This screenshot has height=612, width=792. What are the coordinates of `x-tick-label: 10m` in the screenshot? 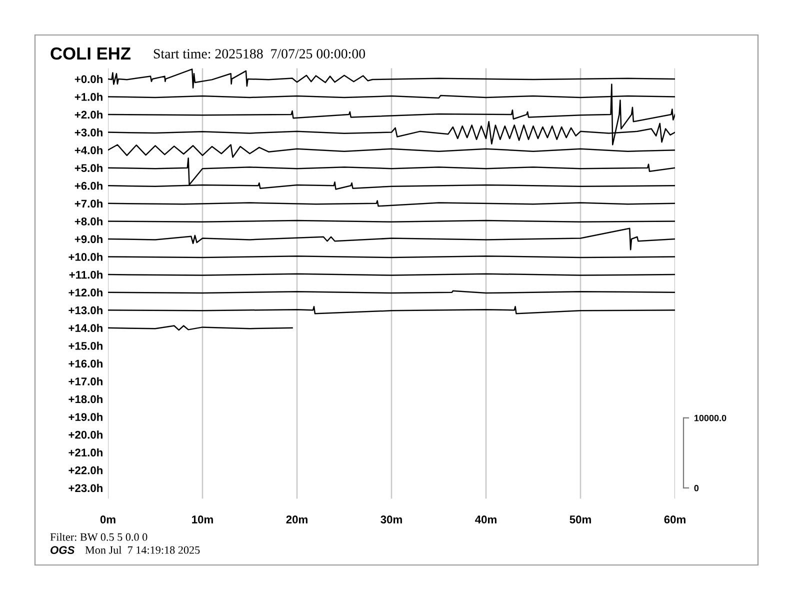 It's located at (202, 520).